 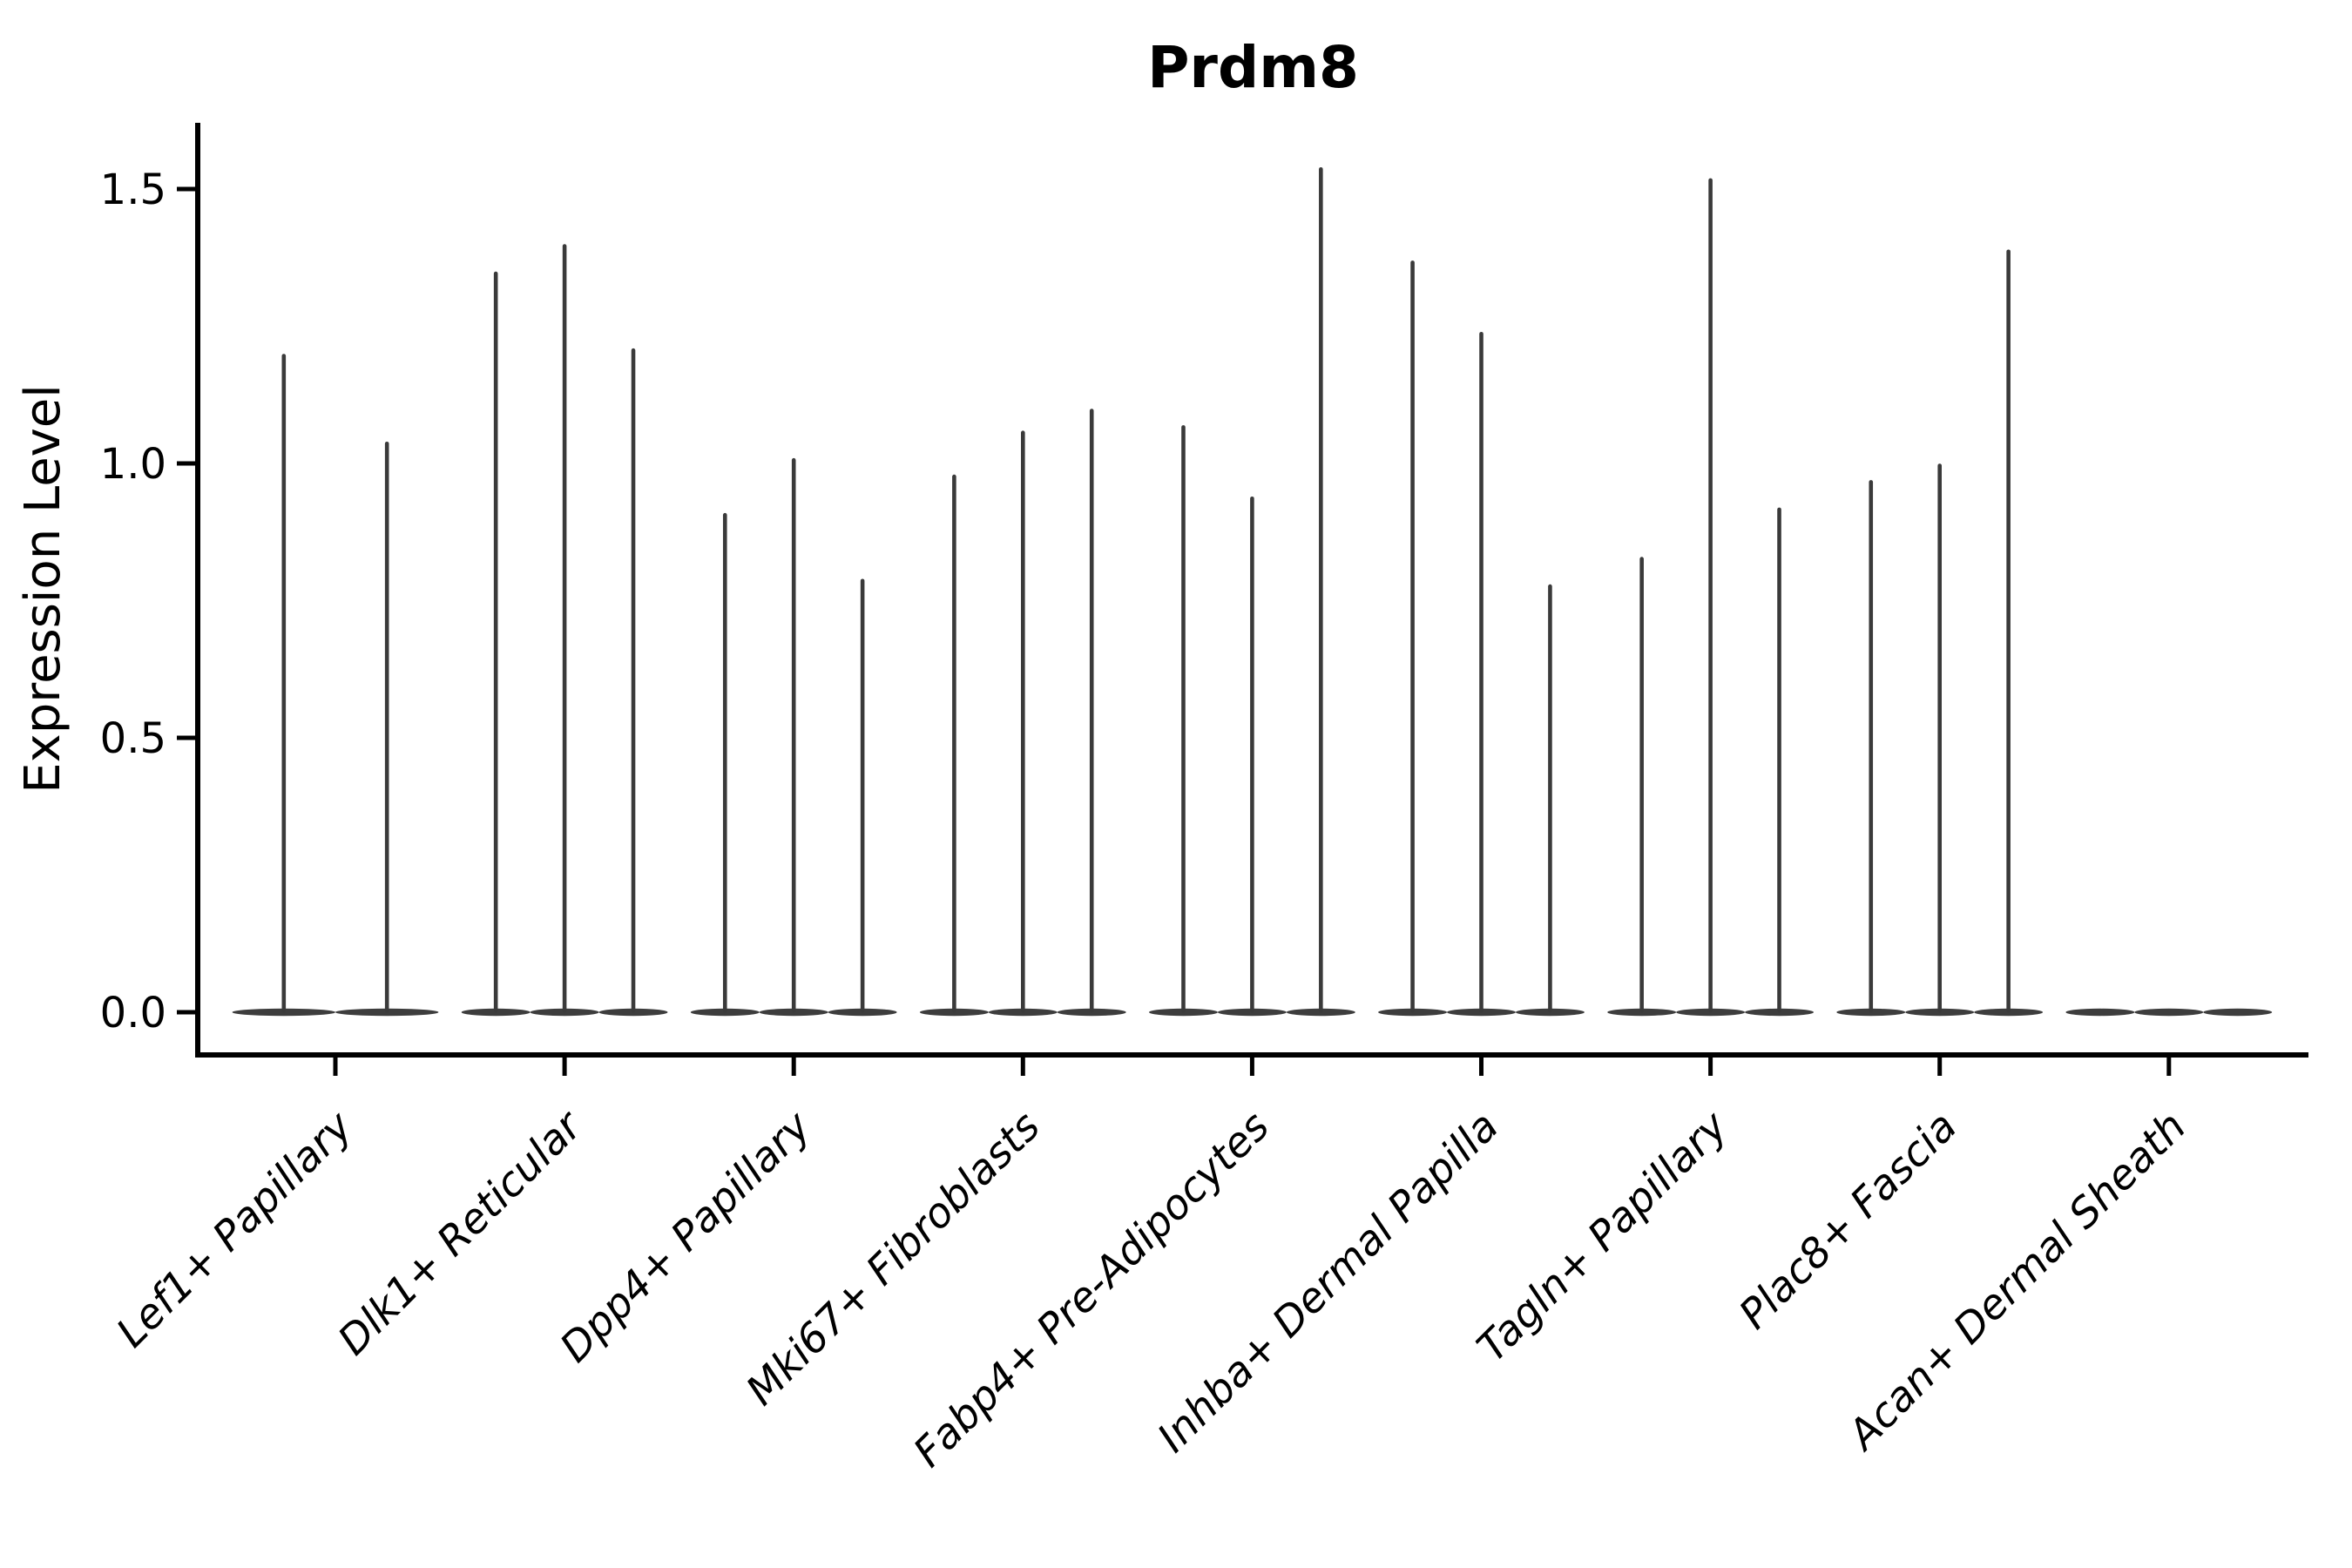 I want to click on y-tick-label: 1.0, so click(x=133, y=465).